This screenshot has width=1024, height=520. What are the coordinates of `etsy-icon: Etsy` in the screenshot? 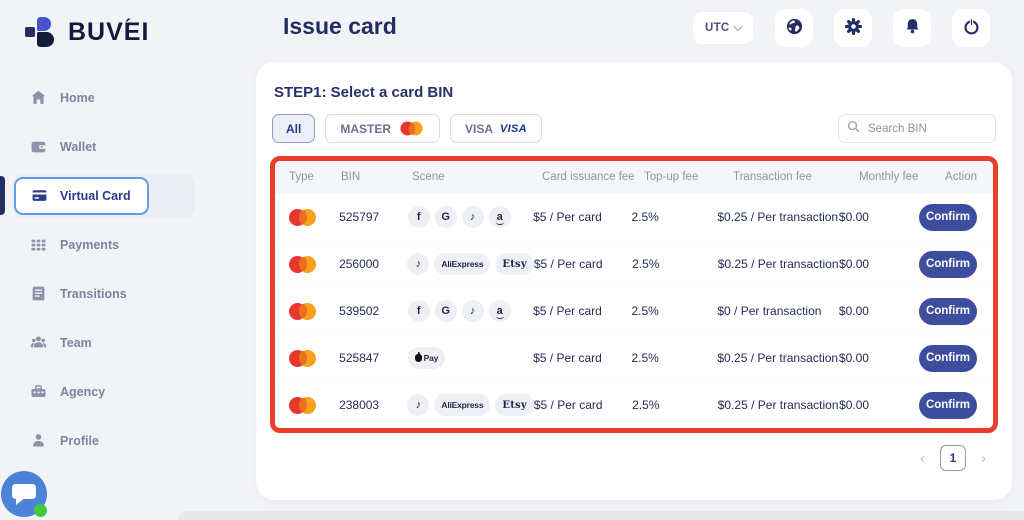 It's located at (514, 264).